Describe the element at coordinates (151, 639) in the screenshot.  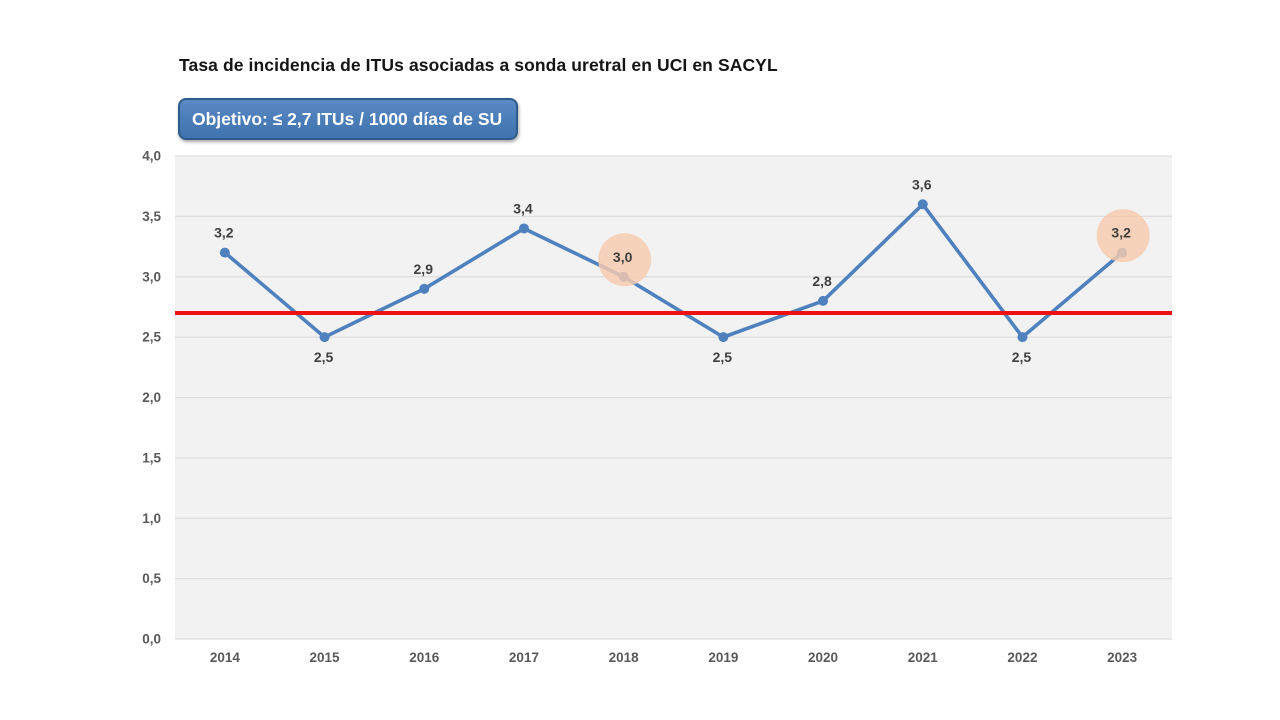
I see `y-tick-label: 0,0` at that location.